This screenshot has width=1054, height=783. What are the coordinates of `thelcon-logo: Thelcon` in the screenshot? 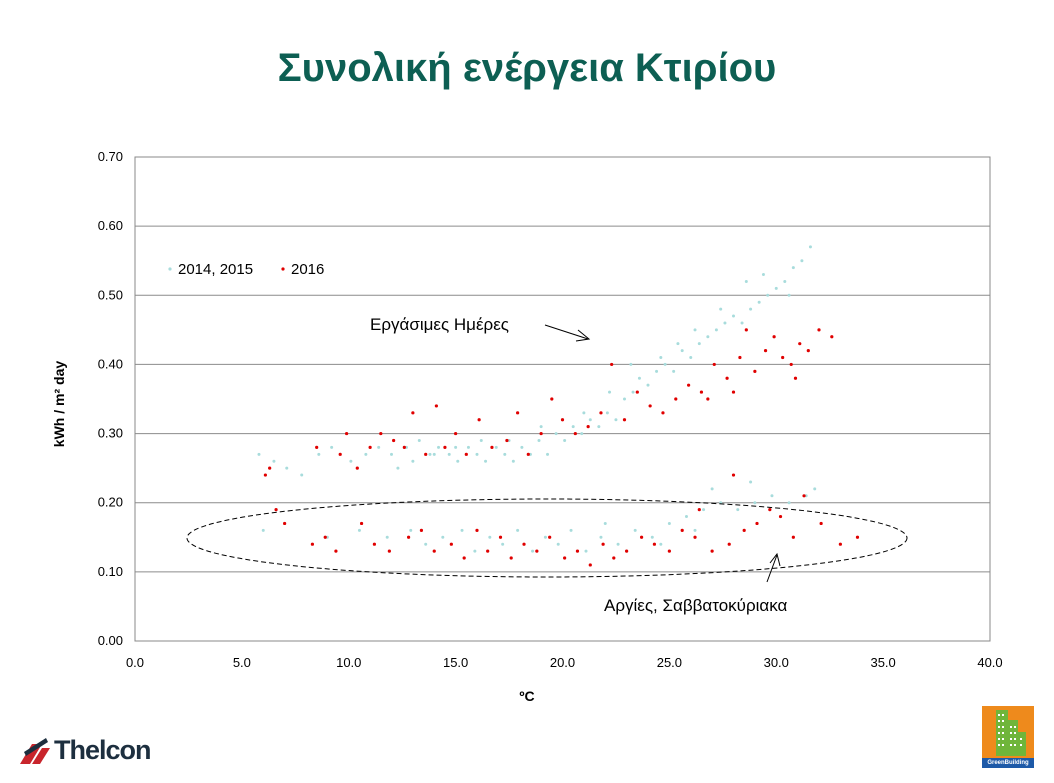 It's located at (87, 751).